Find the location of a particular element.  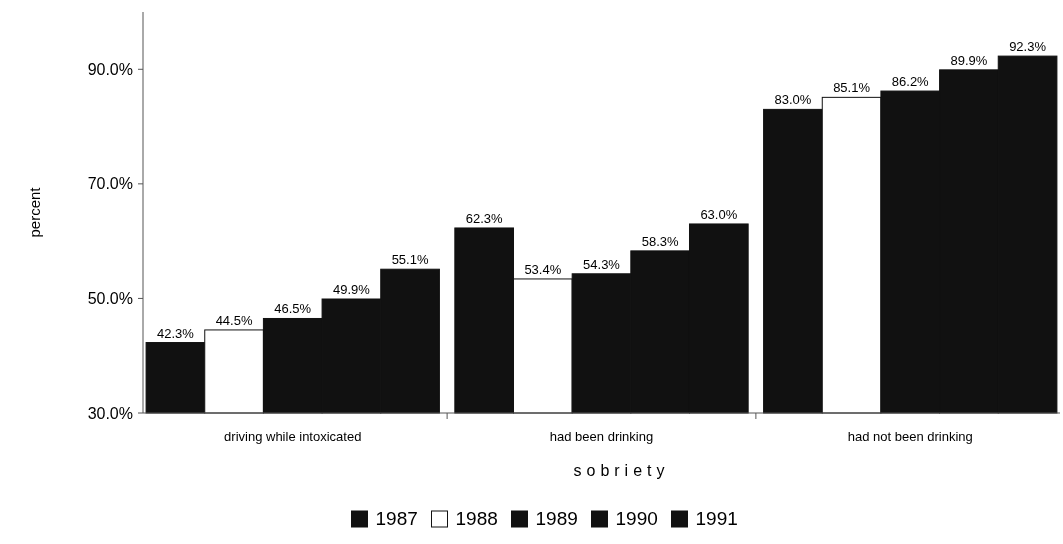

x-tick-label: driving while intoxicated is located at coordinates (293, 436).